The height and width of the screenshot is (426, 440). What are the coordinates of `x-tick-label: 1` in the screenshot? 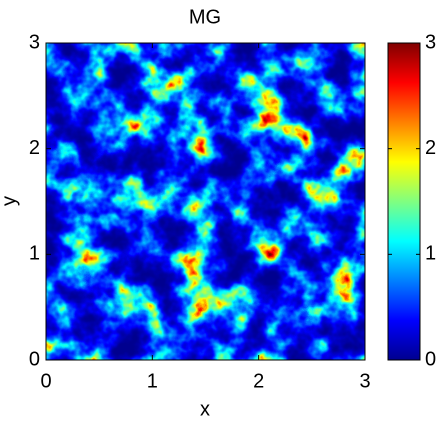 It's located at (152, 381).